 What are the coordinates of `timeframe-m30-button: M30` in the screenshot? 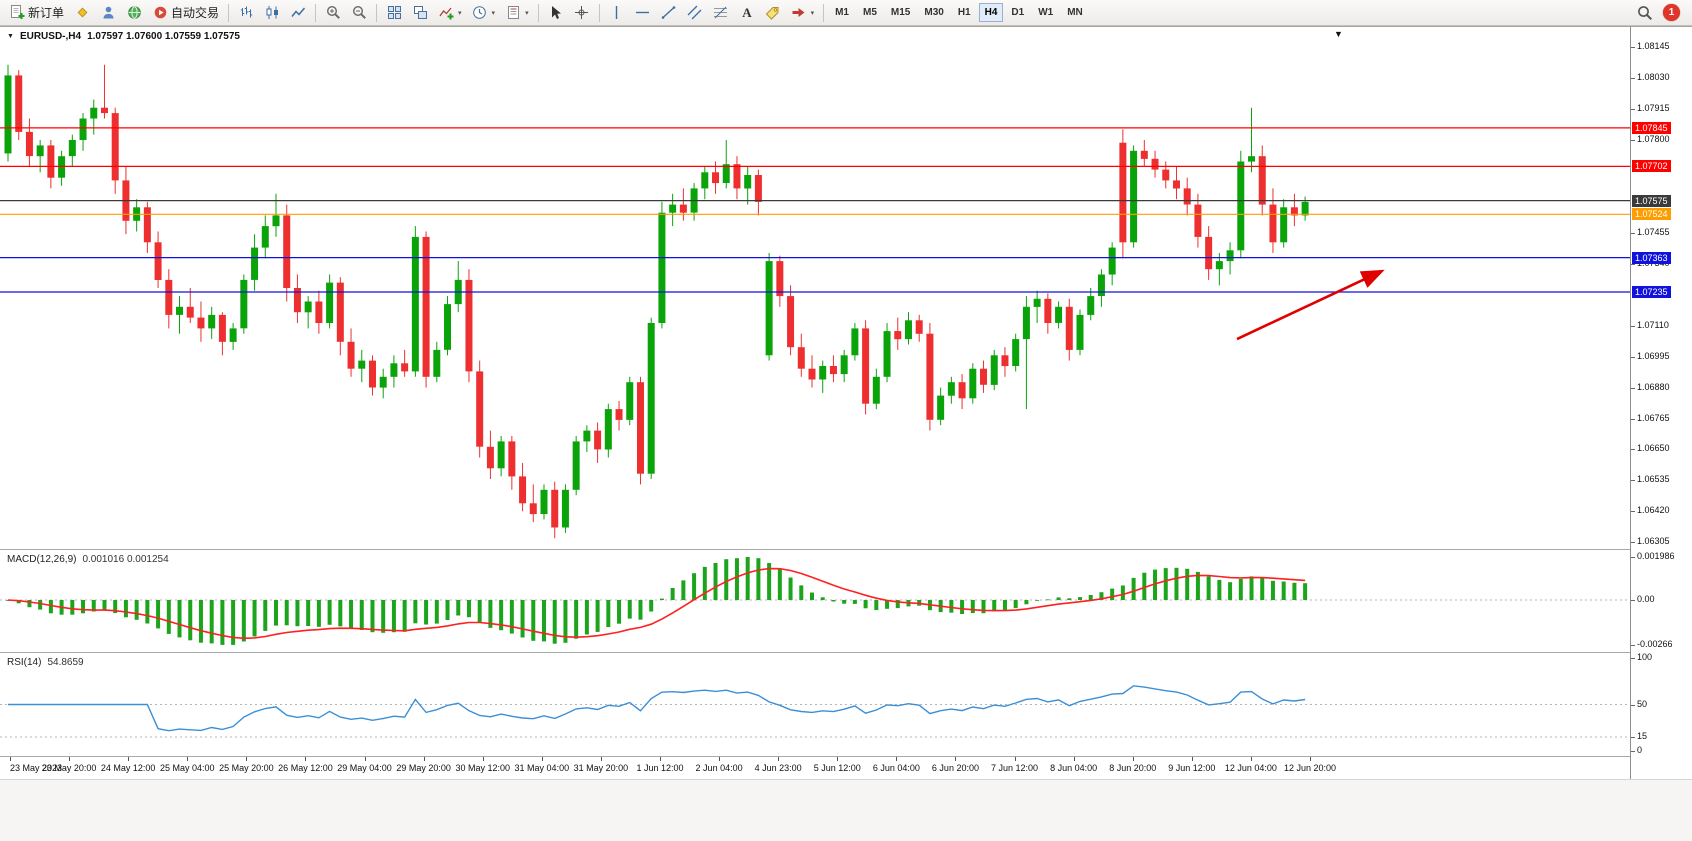 It's located at (934, 12).